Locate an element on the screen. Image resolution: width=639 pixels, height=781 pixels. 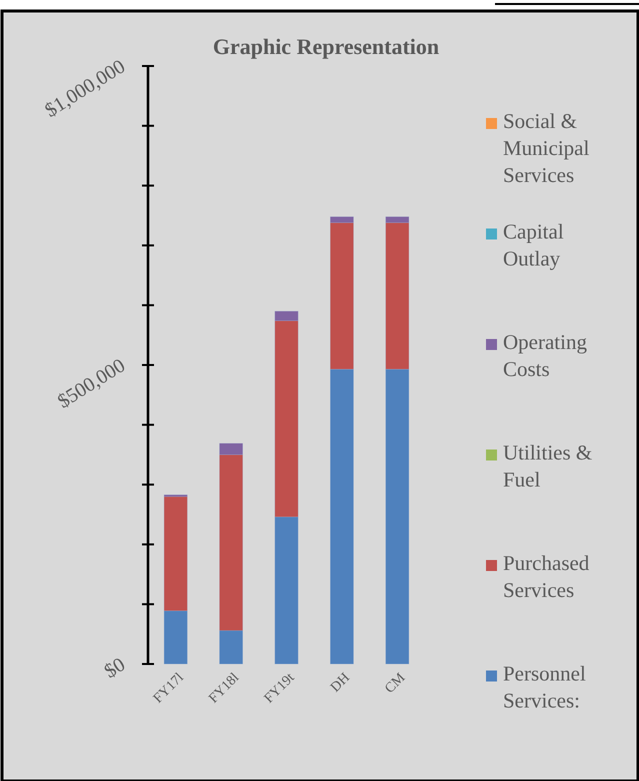
legend-label: Utilities & Fuel is located at coordinates (547, 466).